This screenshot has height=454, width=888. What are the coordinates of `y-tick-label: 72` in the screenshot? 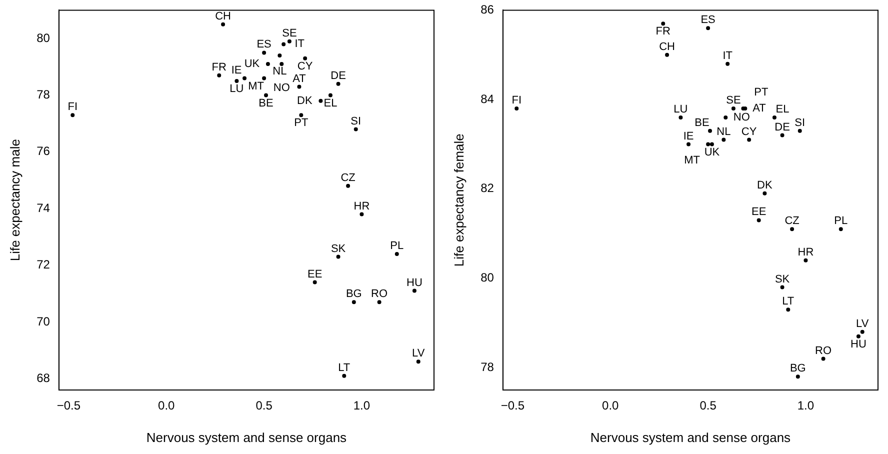 It's located at (43, 265).